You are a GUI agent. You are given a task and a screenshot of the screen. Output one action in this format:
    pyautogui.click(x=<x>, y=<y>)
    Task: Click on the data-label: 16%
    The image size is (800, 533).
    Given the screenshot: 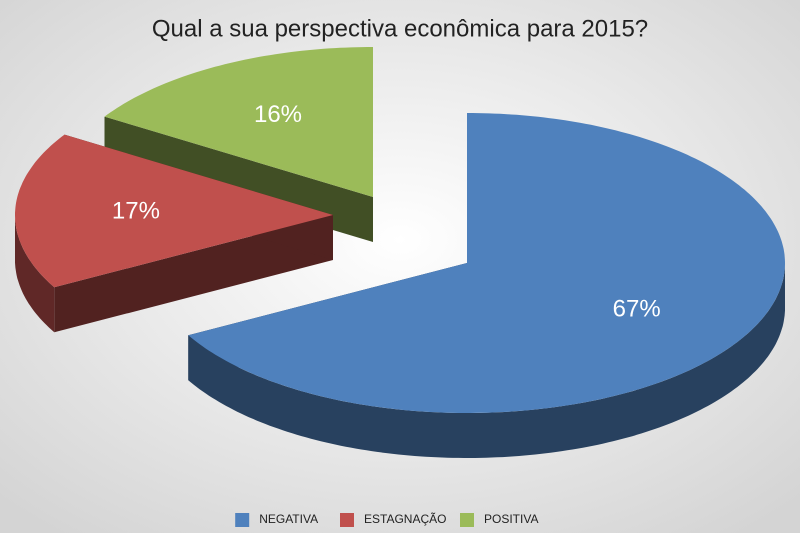 What is the action you would take?
    pyautogui.click(x=278, y=114)
    